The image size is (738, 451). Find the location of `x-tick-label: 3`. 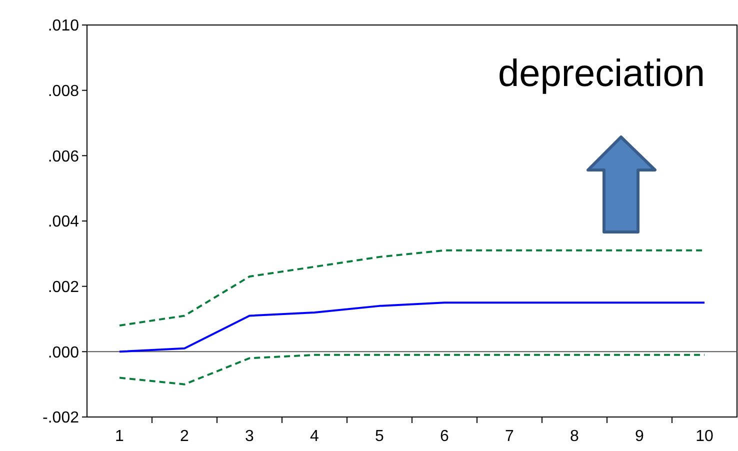

x-tick-label: 3 is located at coordinates (249, 436).